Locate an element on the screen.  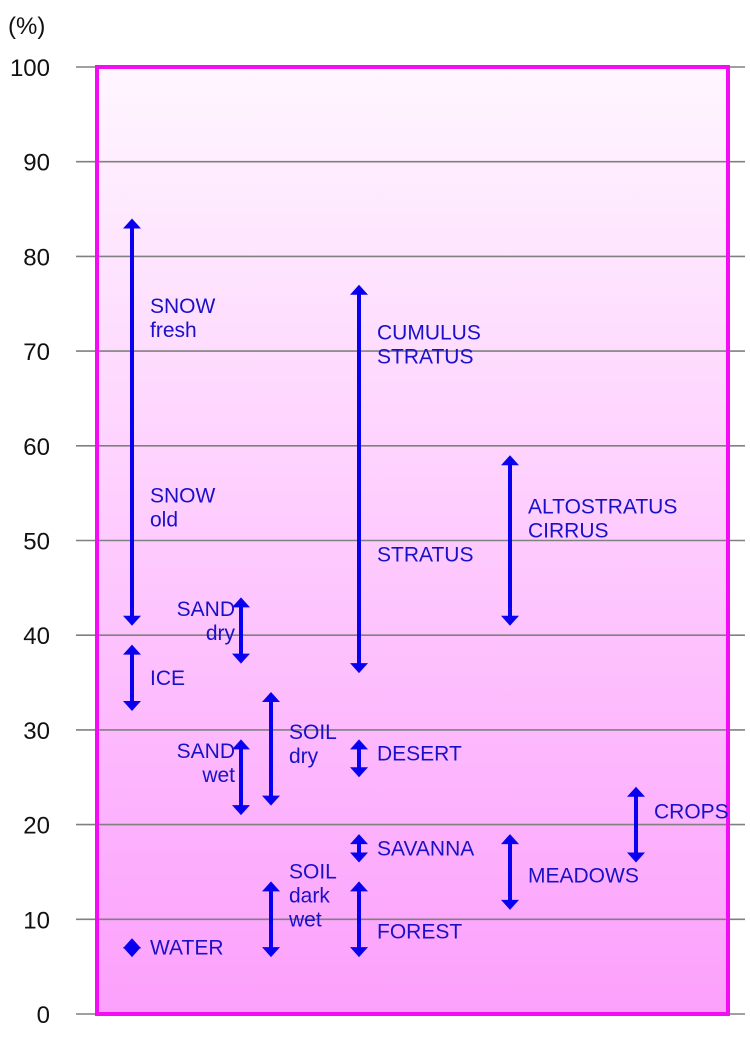
range-item: CROPS is located at coordinates (678, 824).